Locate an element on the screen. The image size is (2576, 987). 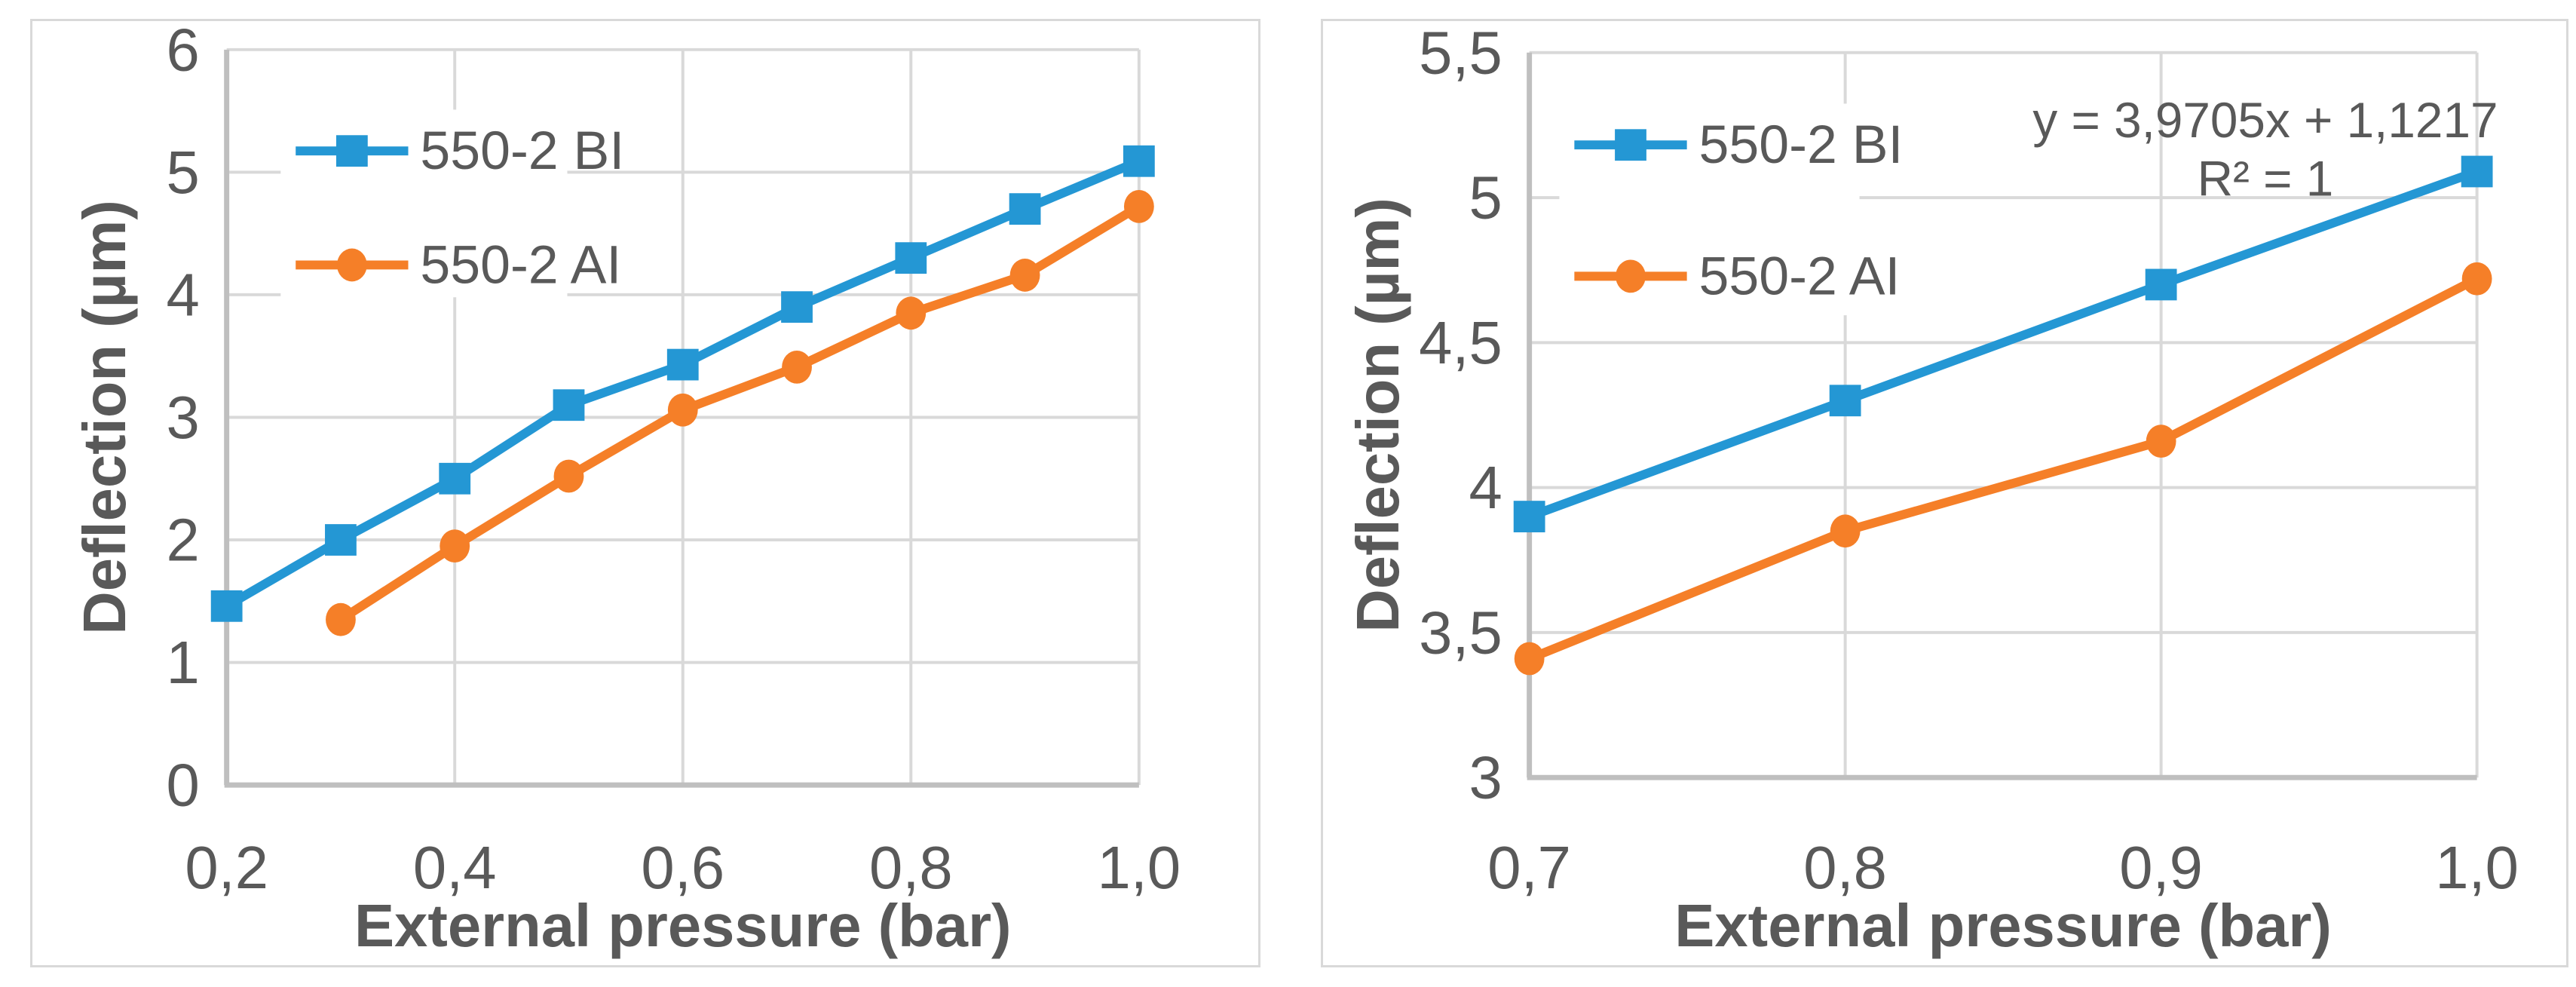
x-tick-label: 0,4 is located at coordinates (455, 867).